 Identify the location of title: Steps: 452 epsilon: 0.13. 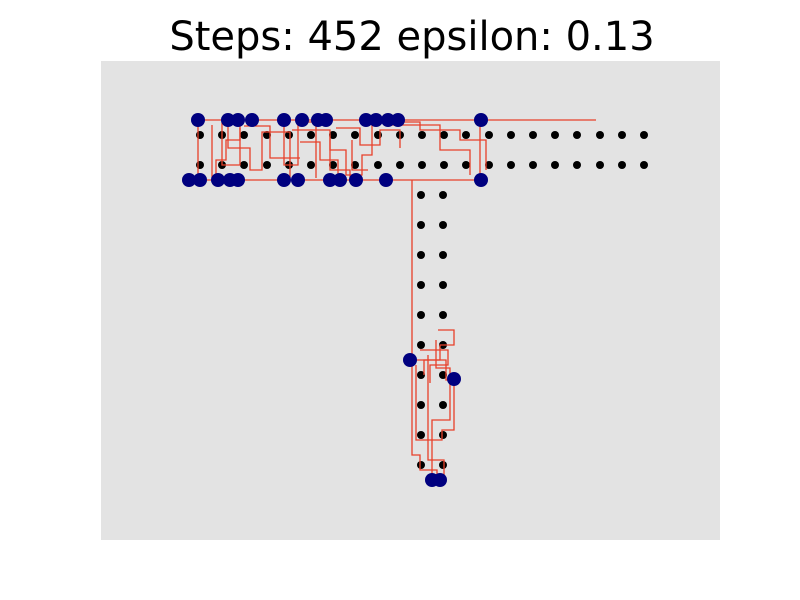
(412, 37).